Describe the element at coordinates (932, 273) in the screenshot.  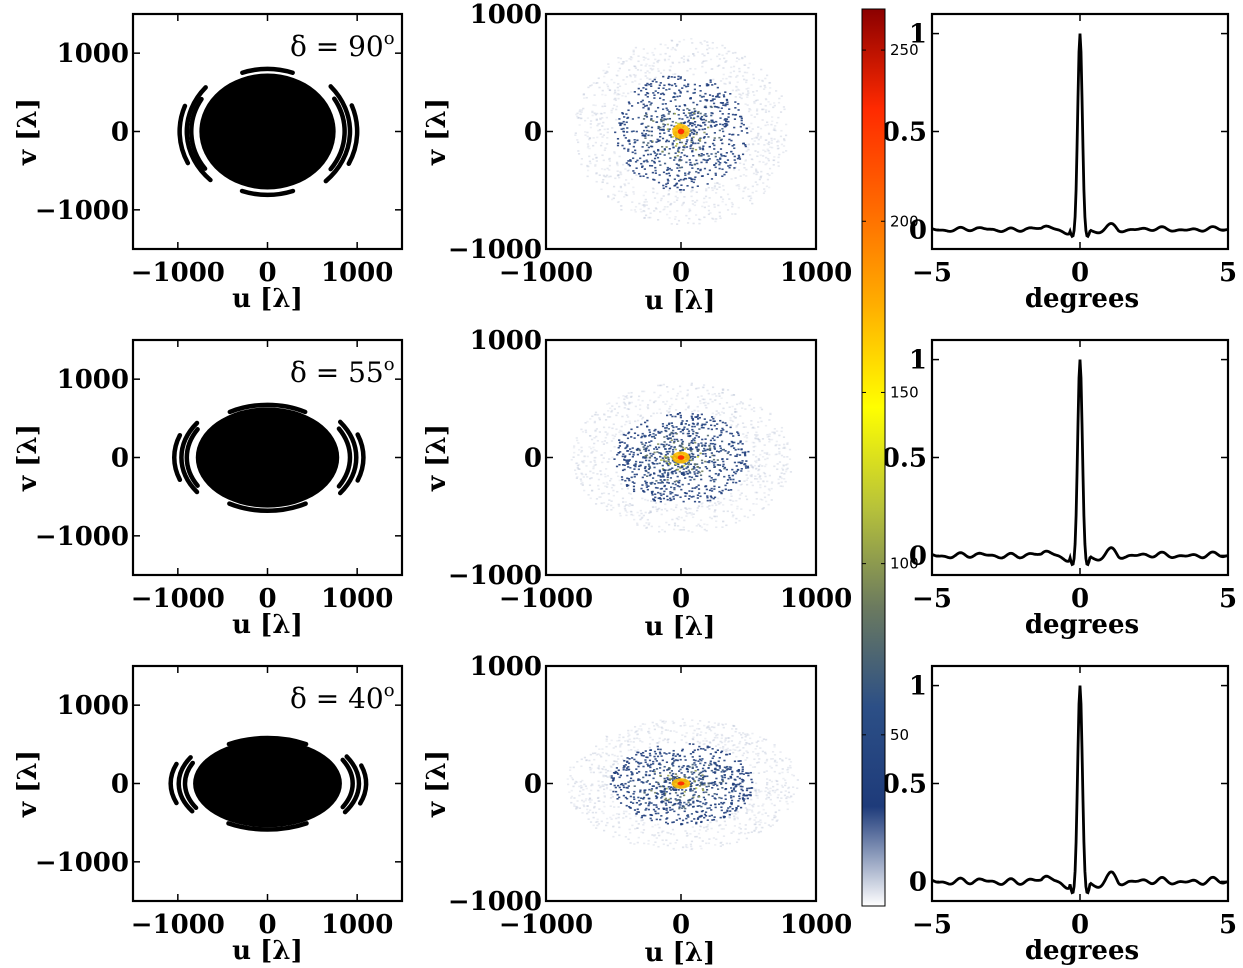
I see `beam-x-tick-label: −5` at that location.